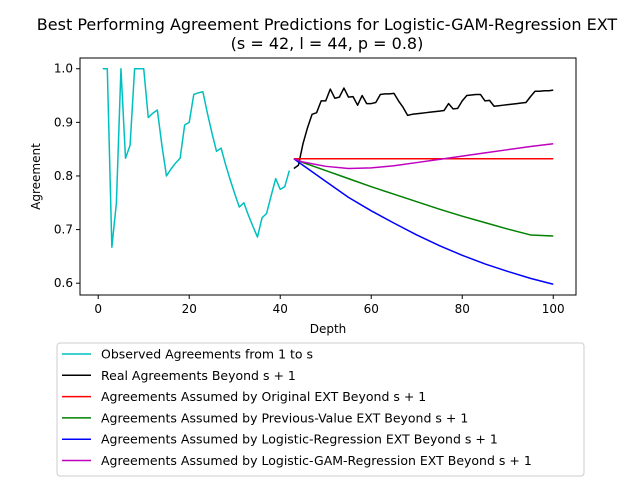  What do you see at coordinates (327, 43) in the screenshot?
I see `chart-subtitle: (s = 42, l = 44, p = 0.8)` at bounding box center [327, 43].